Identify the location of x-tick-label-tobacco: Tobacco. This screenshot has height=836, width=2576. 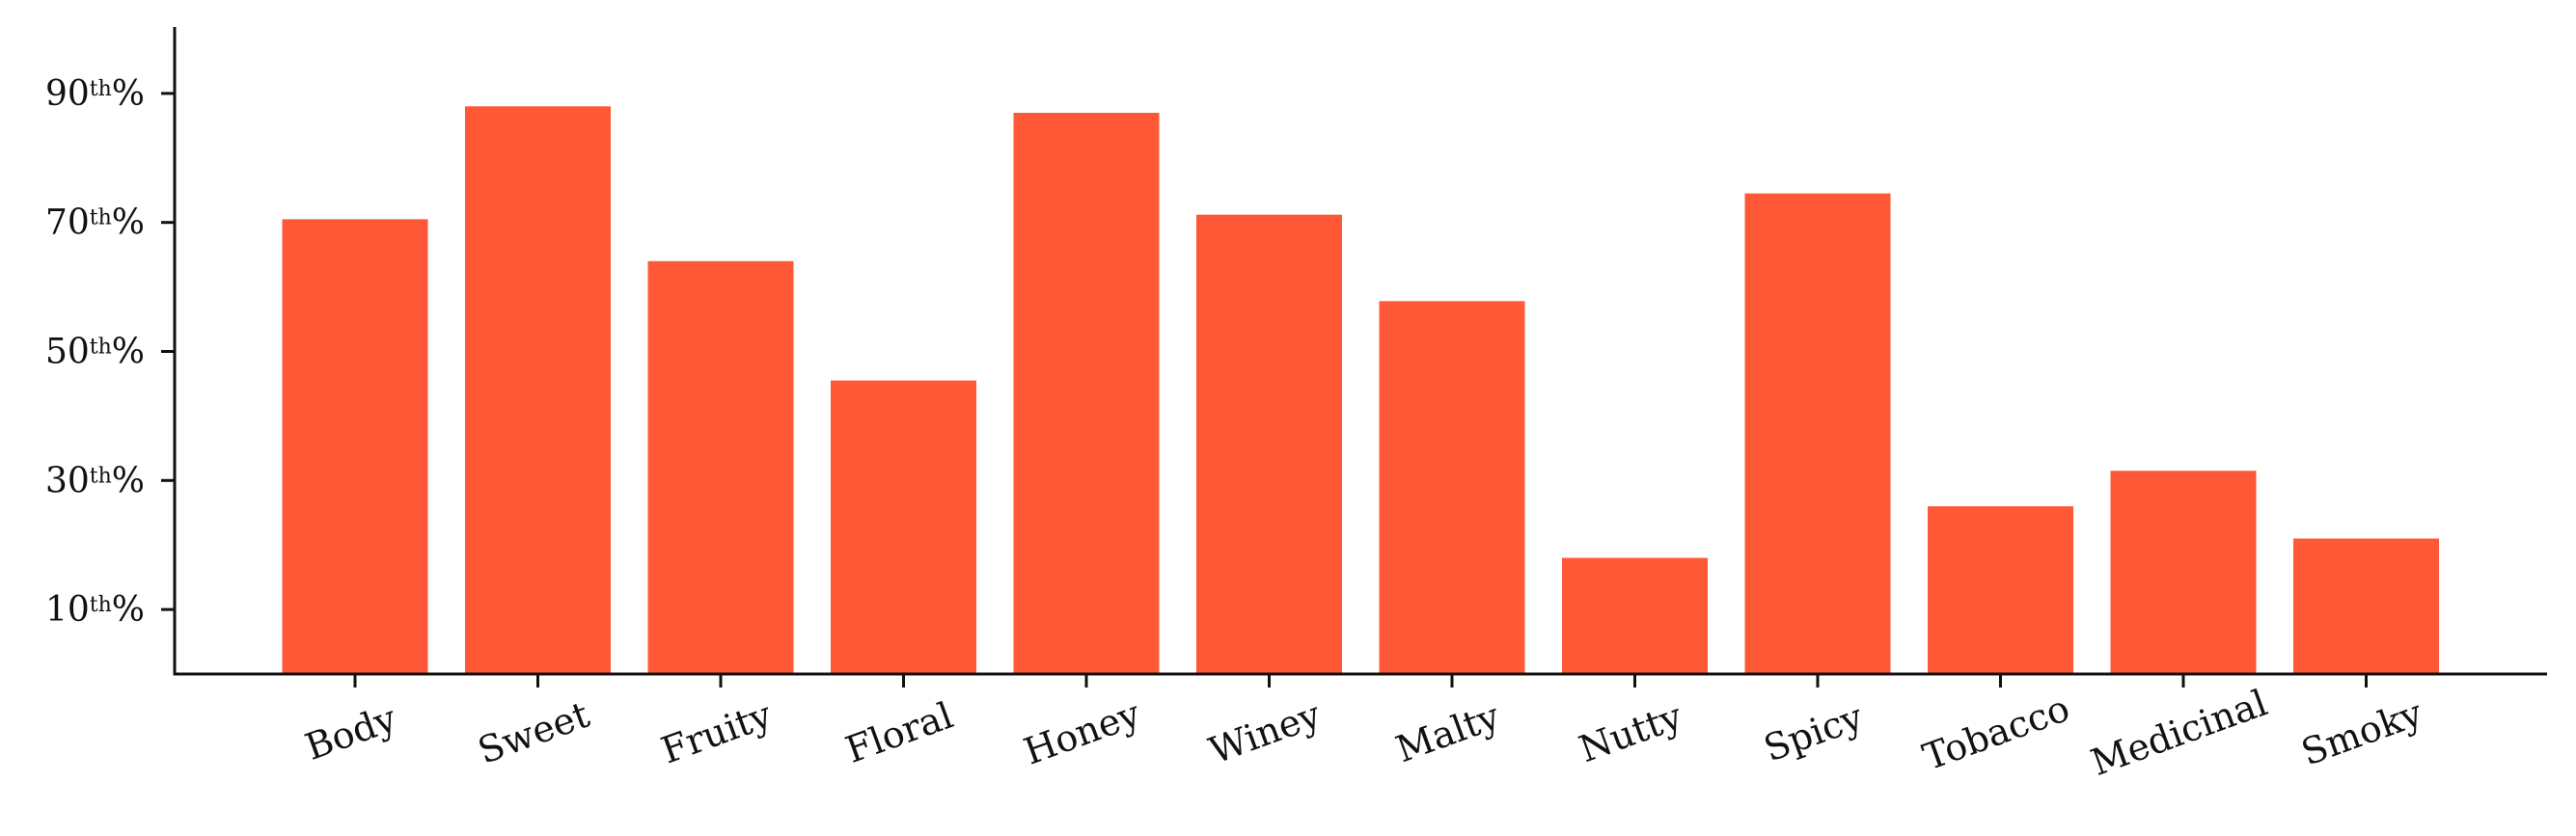
(1996, 732).